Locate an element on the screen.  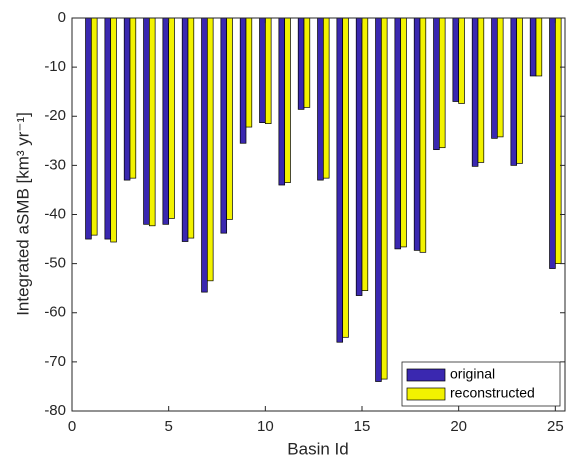
y-tick-label: 0 is located at coordinates (62, 17).